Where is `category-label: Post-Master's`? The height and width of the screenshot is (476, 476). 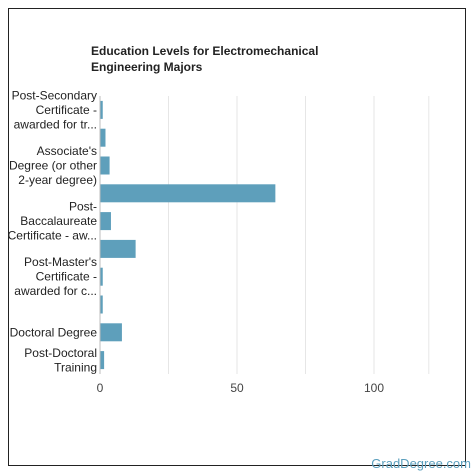
category-label: Post-Master's is located at coordinates (60, 262).